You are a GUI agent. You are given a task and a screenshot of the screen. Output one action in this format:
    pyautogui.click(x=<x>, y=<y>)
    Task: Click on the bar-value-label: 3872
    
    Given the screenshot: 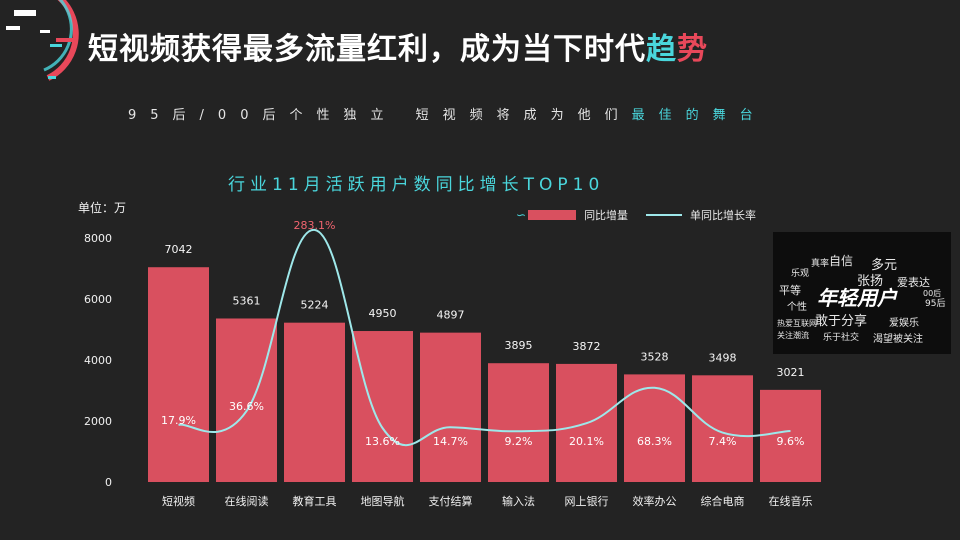 What is the action you would take?
    pyautogui.click(x=587, y=346)
    